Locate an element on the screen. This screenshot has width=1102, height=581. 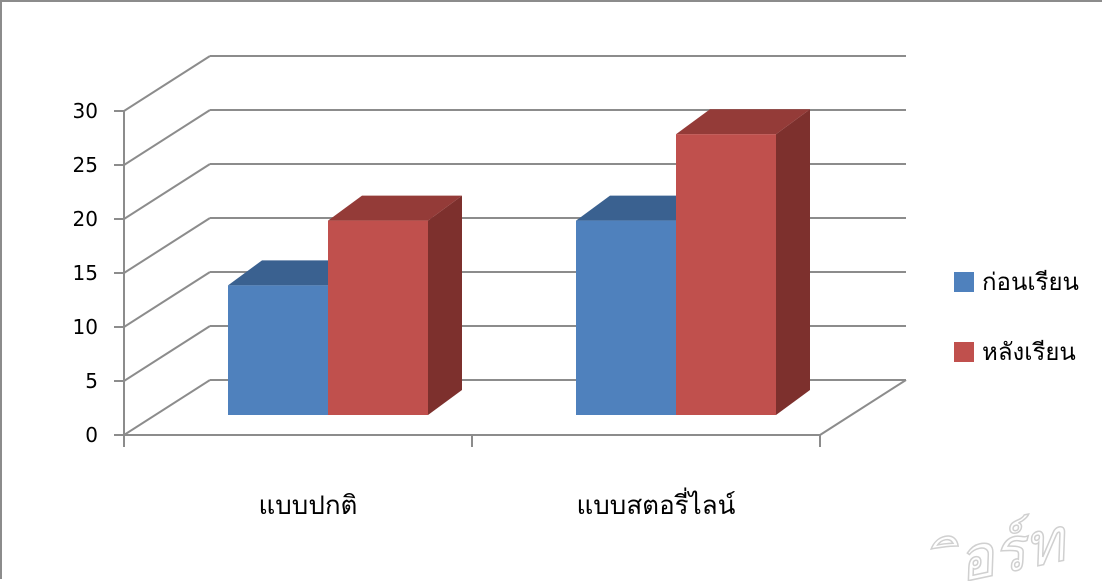
y-tick-label: 0 is located at coordinates (91, 435).